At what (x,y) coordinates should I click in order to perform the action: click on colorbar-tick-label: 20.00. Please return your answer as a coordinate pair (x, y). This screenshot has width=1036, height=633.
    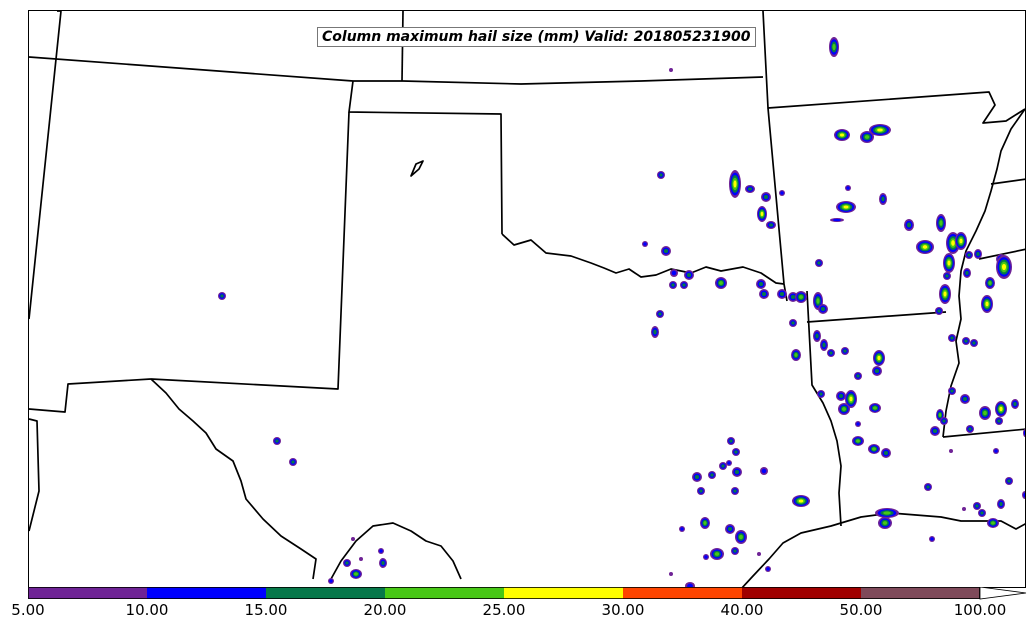
    Looking at the image, I should click on (385, 610).